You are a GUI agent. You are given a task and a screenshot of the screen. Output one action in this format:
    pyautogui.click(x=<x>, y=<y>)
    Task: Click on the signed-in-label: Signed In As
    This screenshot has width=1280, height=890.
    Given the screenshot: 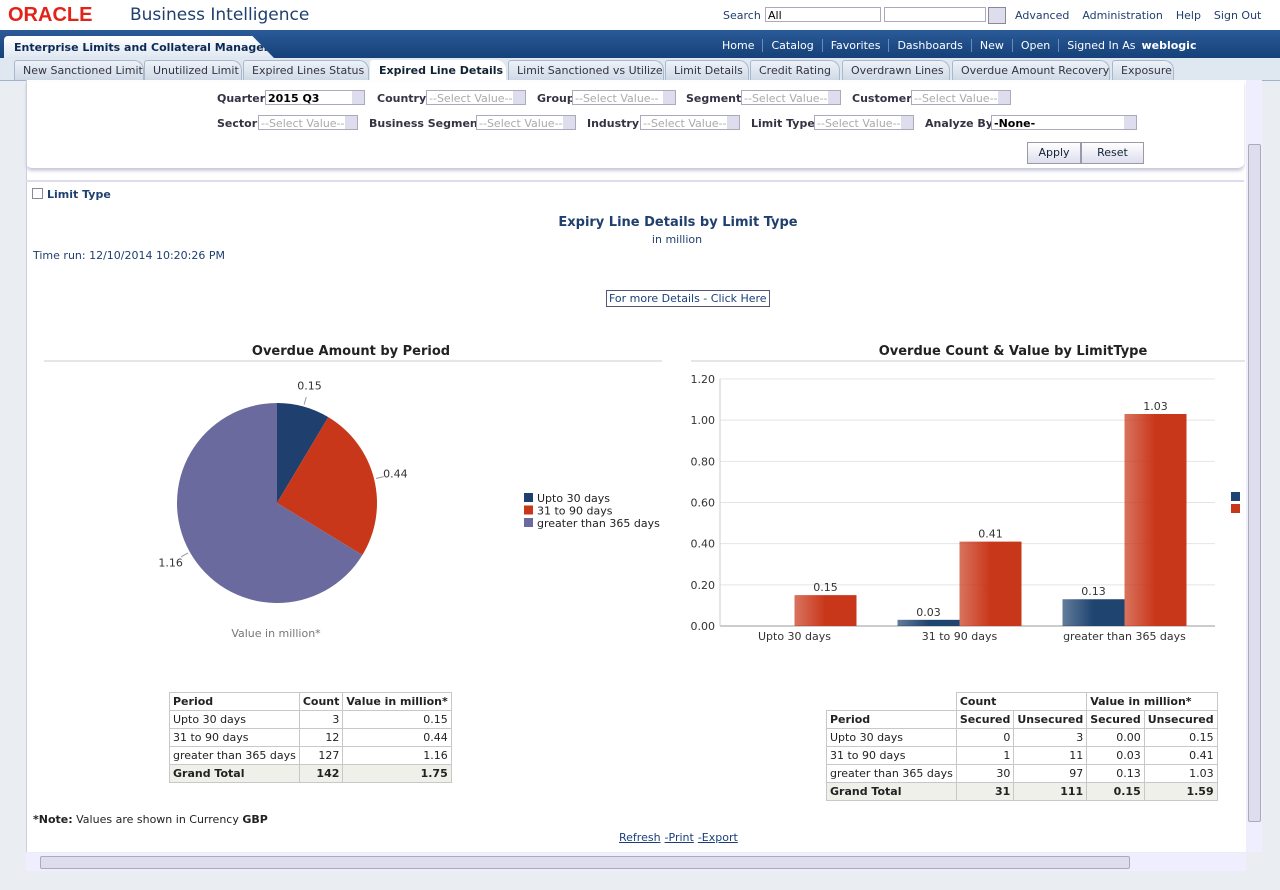 What is the action you would take?
    pyautogui.click(x=1101, y=45)
    